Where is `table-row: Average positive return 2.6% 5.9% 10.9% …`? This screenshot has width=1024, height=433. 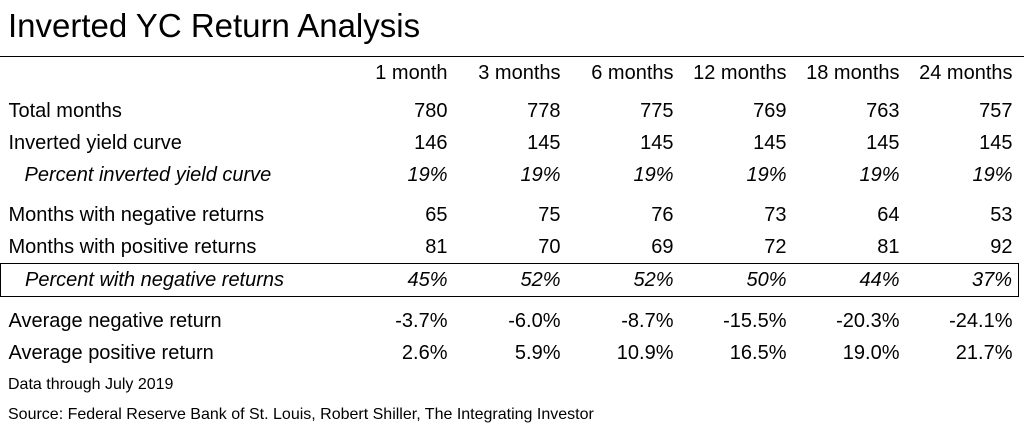 table-row: Average positive return 2.6% 5.9% 10.9% … is located at coordinates (510, 353).